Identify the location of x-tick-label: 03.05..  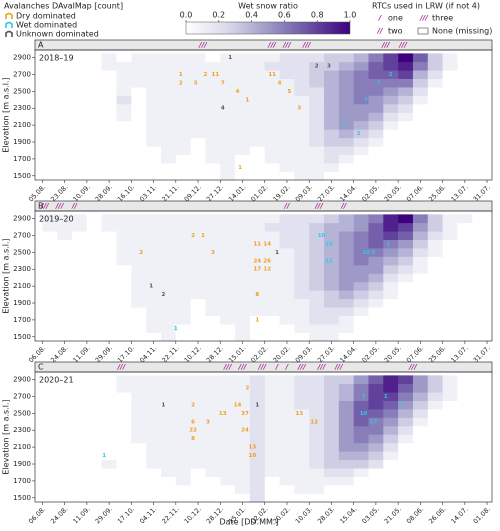
(370, 515).